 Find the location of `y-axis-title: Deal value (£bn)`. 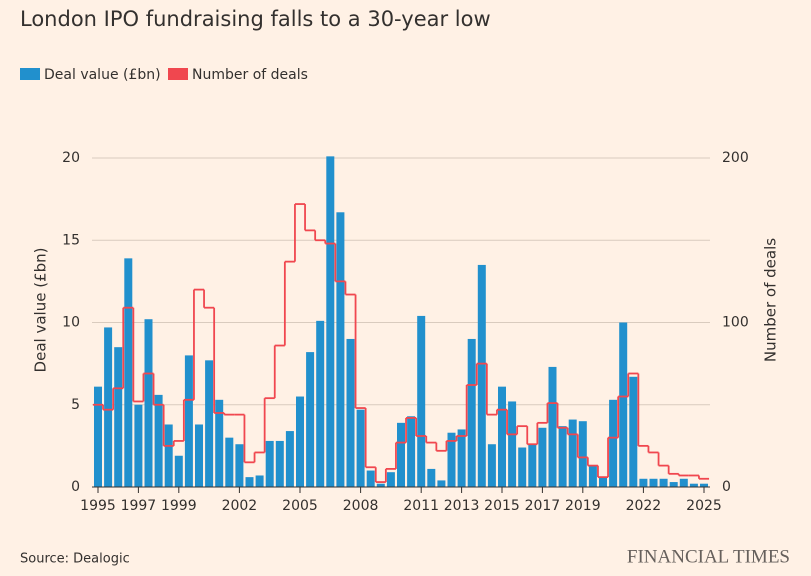

y-axis-title: Deal value (£bn) is located at coordinates (41, 310).